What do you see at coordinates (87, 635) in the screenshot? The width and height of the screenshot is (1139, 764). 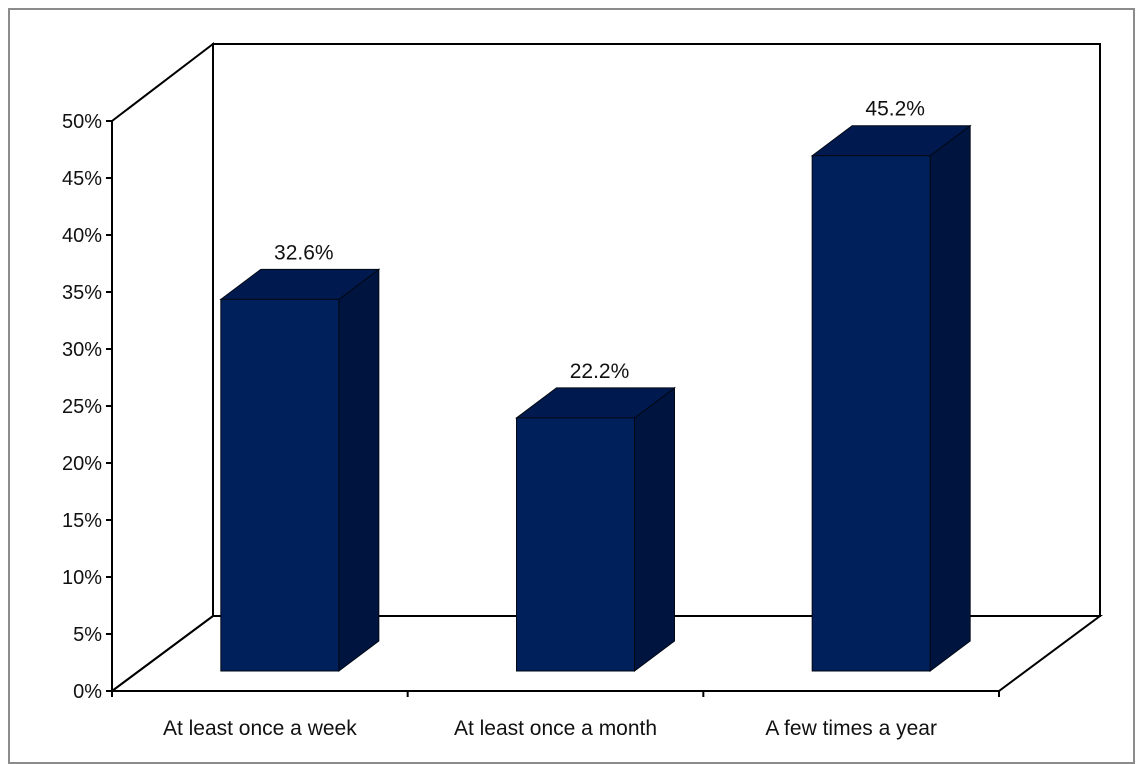 I see `y-tick-label: 5%` at bounding box center [87, 635].